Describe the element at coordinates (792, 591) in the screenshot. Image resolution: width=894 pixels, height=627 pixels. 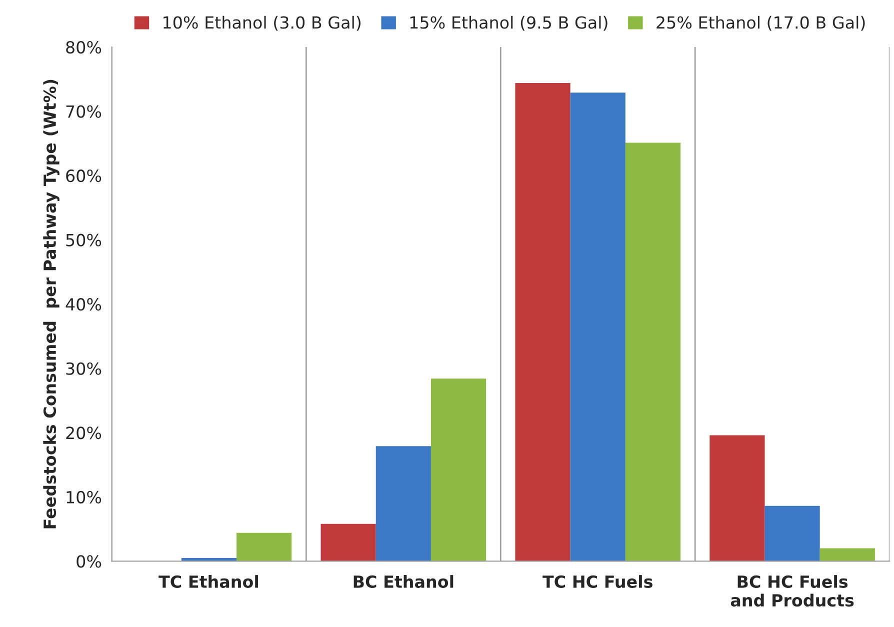
I see `x-tick-label: BC HC Fuels and Products` at that location.